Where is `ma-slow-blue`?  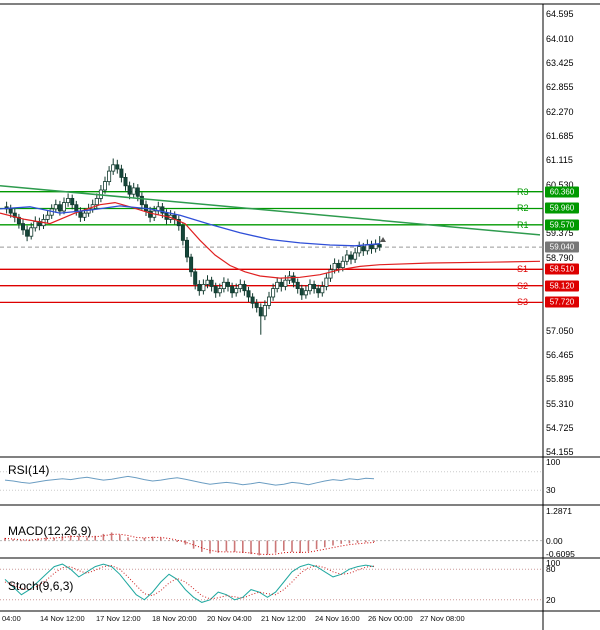 ma-slow-blue is located at coordinates (190, 226).